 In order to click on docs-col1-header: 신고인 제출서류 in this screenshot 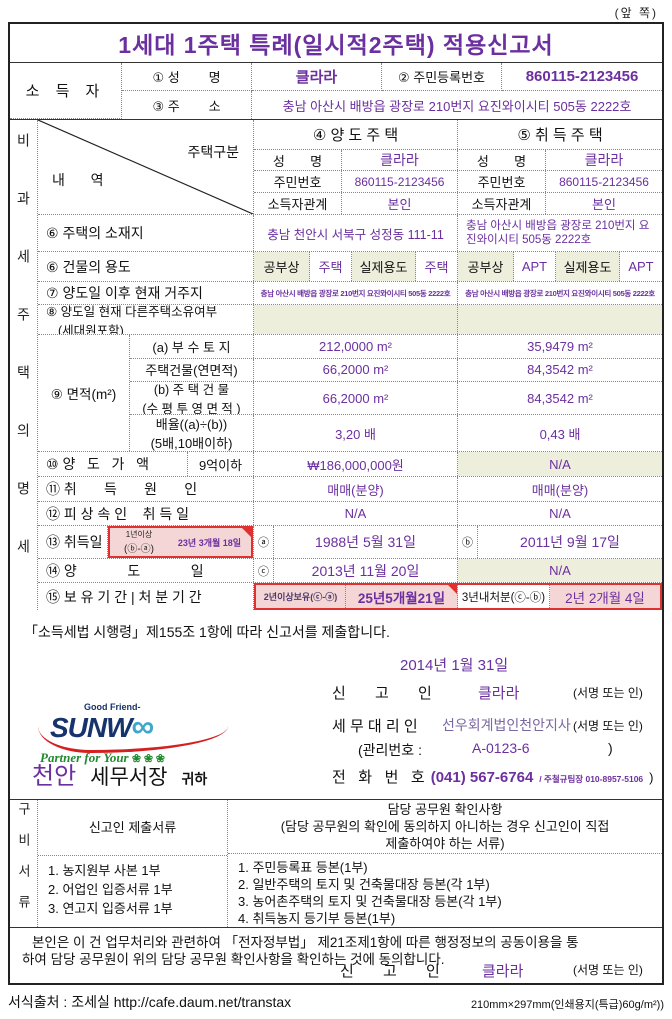, I will do `click(132, 828)`.